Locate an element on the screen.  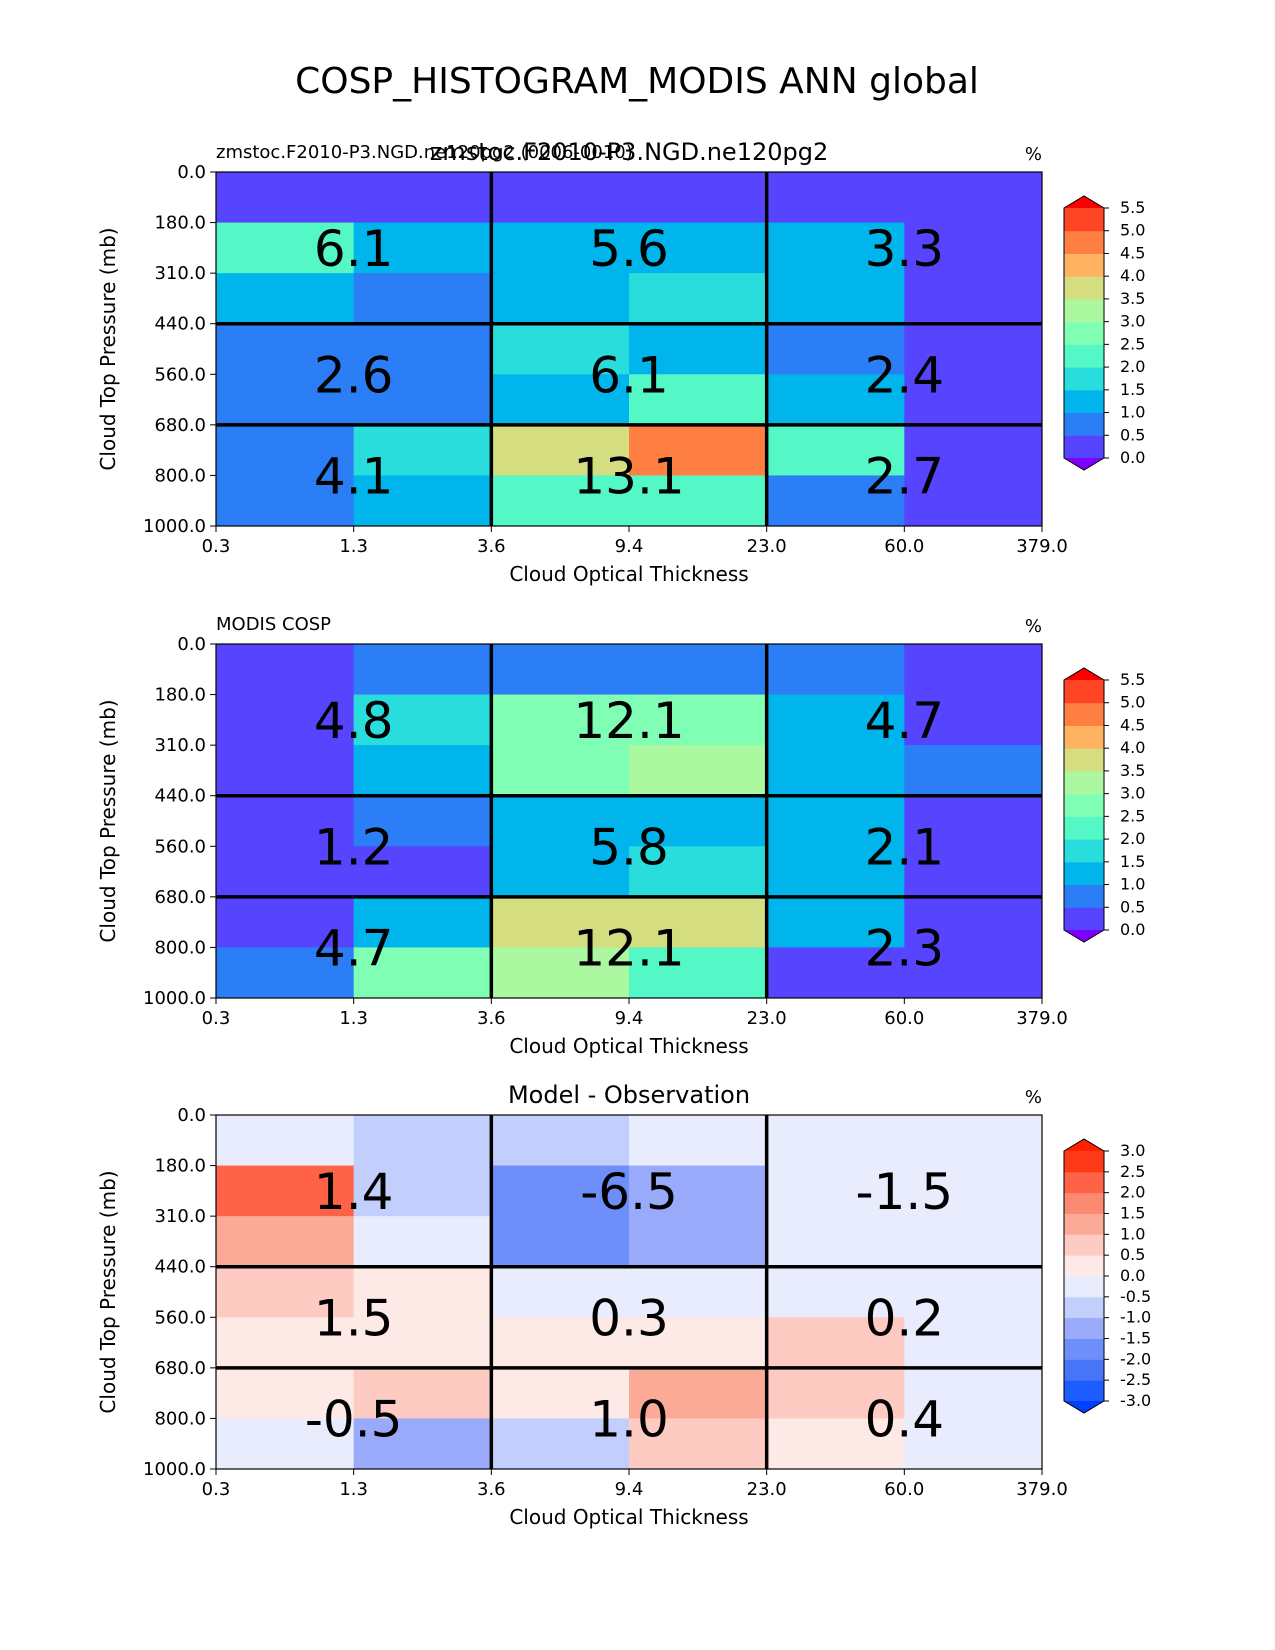
colorbar-tick-label: 1.0 is located at coordinates (1132, 884).